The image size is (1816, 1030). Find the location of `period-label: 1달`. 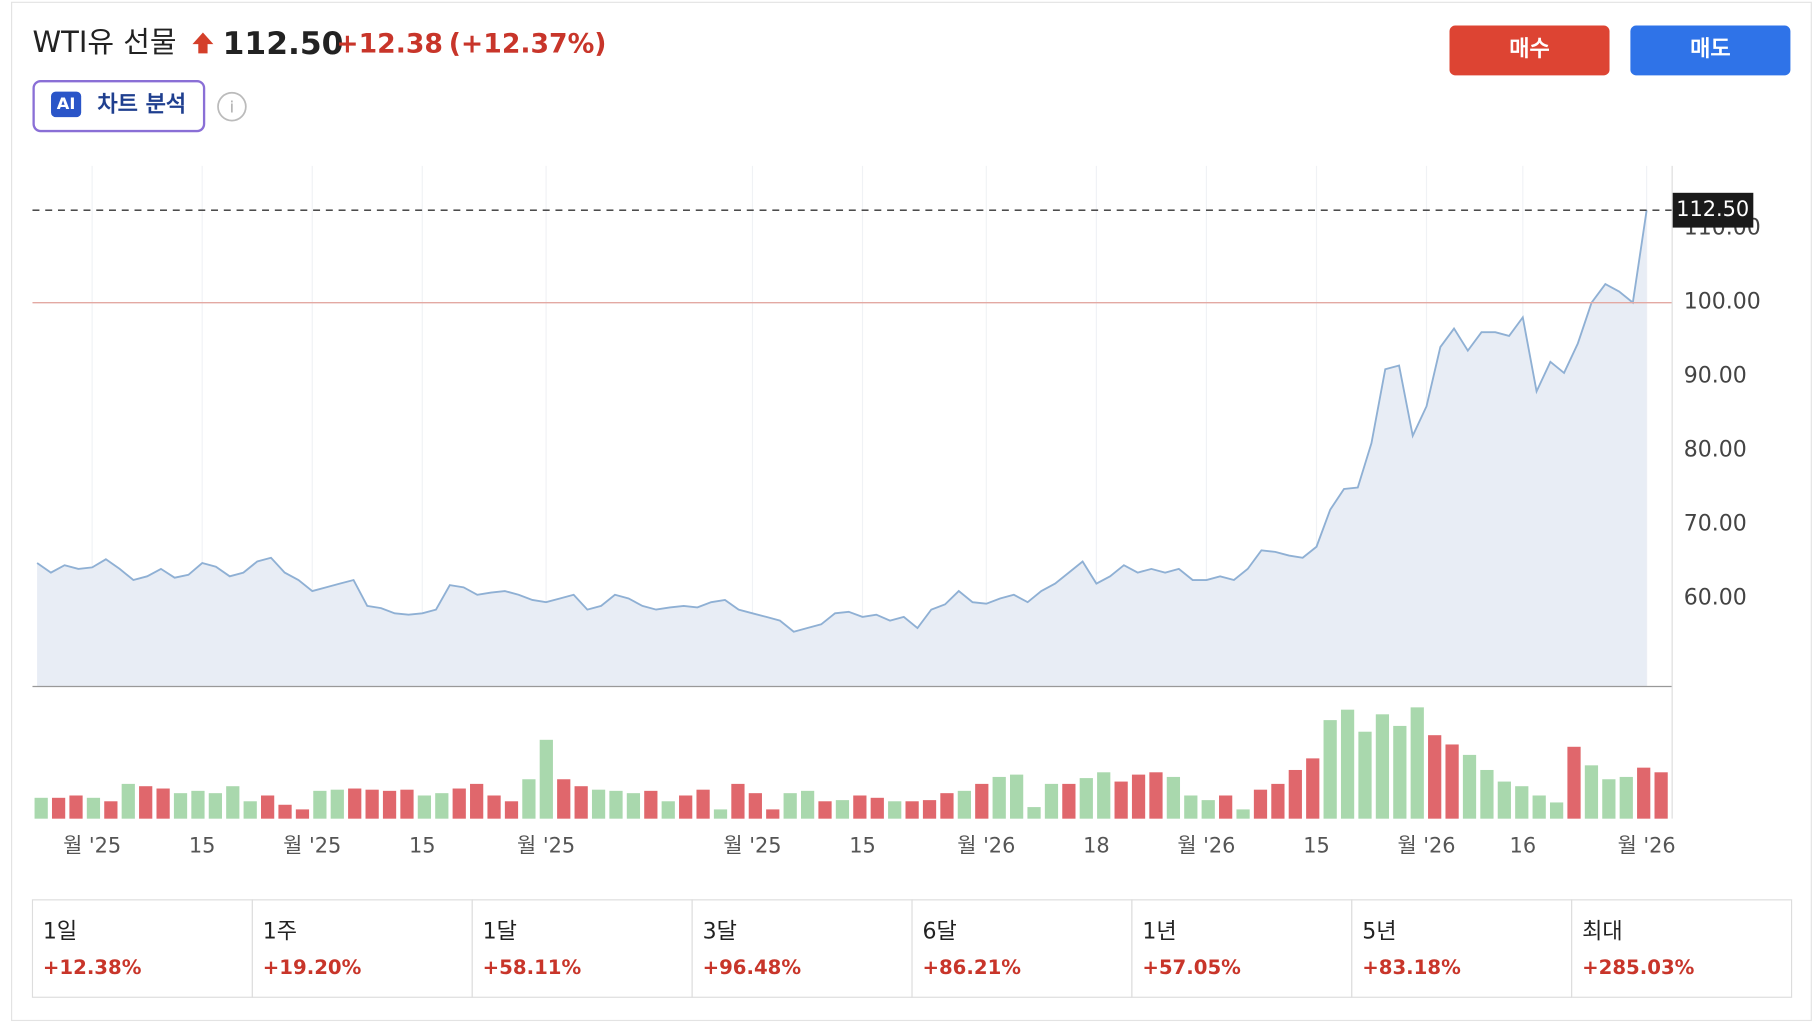

period-label: 1달 is located at coordinates (500, 931).